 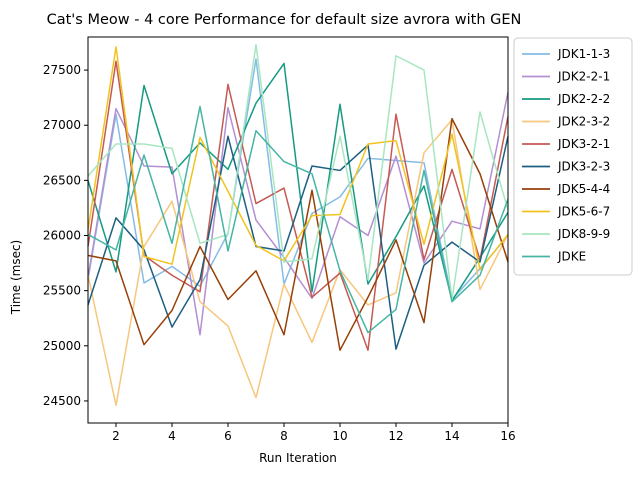 What do you see at coordinates (62, 180) in the screenshot?
I see `y-tick-label: 26500` at bounding box center [62, 180].